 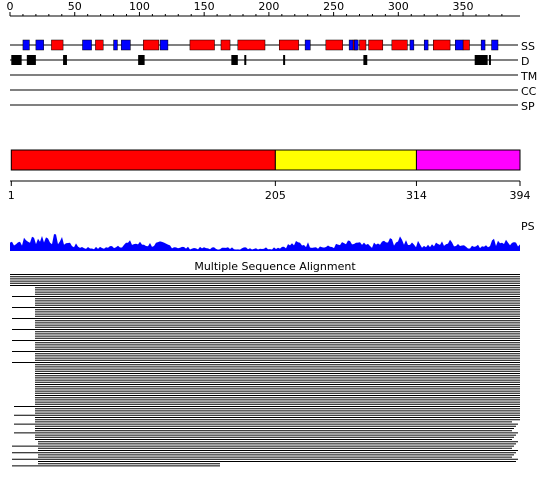 I want to click on domain-boundary-label: 1, so click(x=11, y=195).